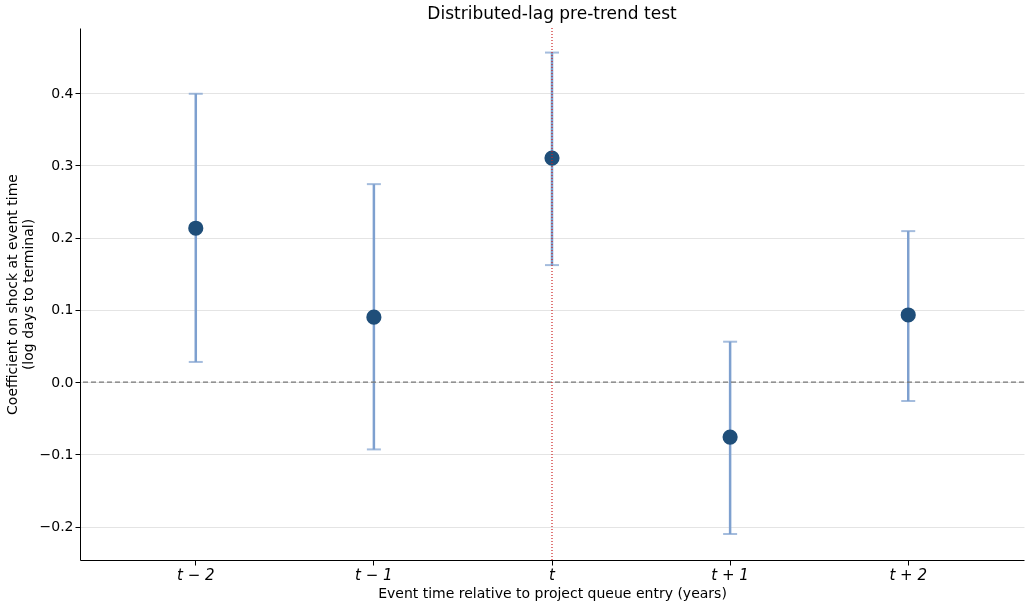 The image size is (1034, 610). I want to click on x-axis-title: Event time relative to project queue entry (years), so click(552, 592).